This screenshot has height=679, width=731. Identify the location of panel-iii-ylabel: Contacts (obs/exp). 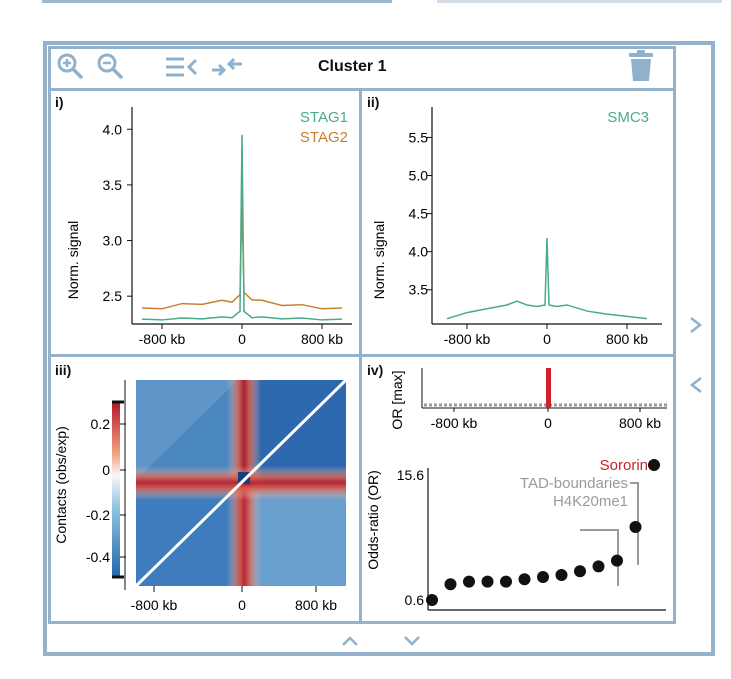
(61, 485).